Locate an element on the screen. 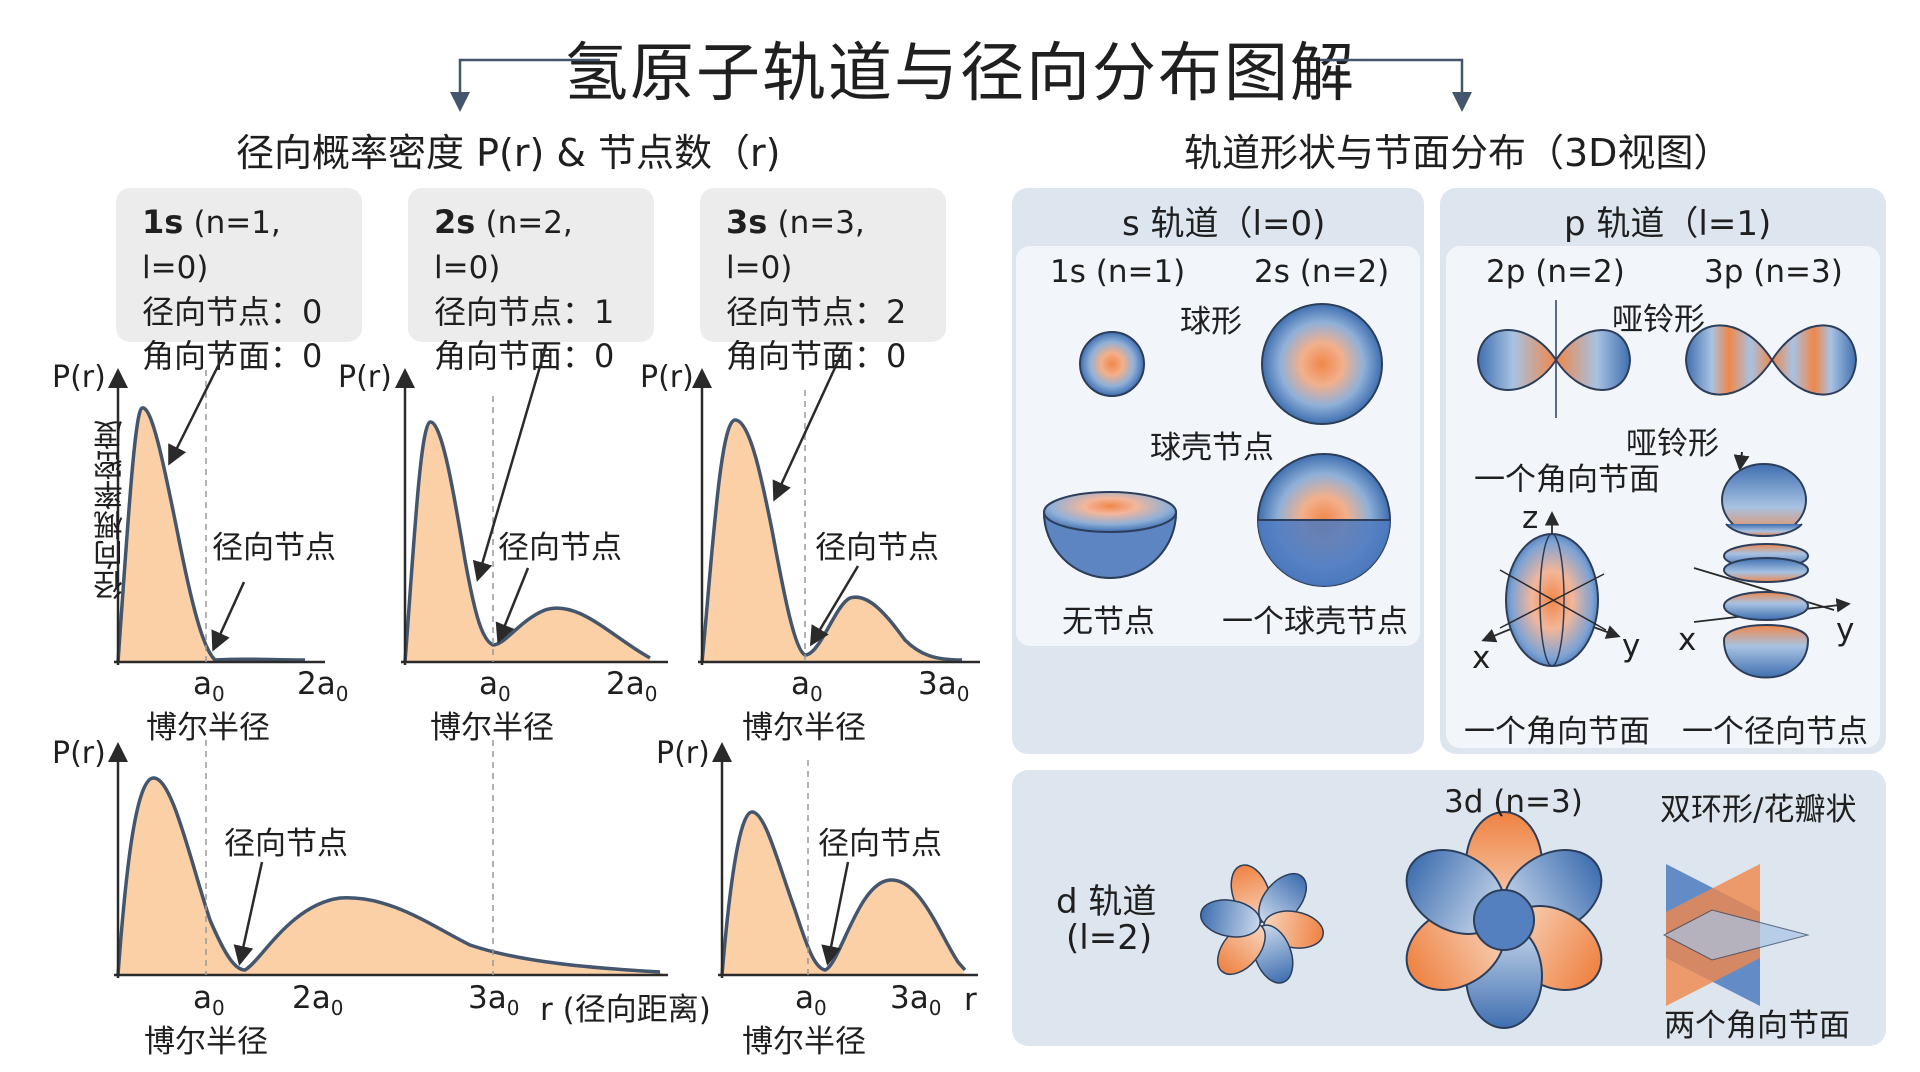 Image resolution: width=1920 pixels, height=1072 pixels. s-panel-title: s 轨道（l=0) is located at coordinates (1224, 224).